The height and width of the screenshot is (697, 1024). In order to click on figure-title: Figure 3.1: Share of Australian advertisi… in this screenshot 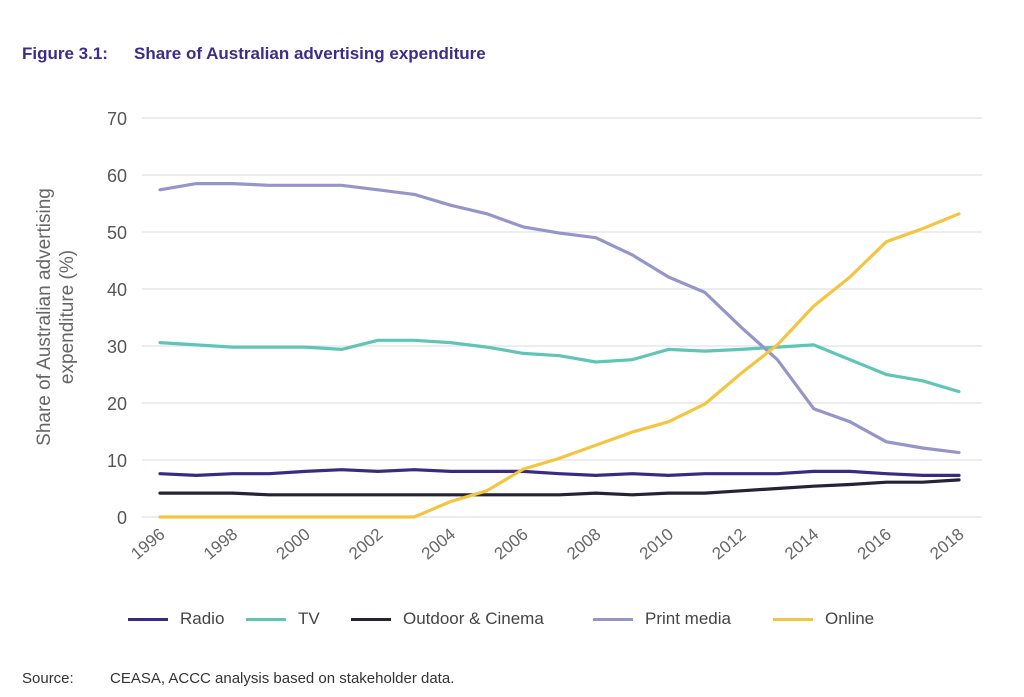, I will do `click(254, 54)`.